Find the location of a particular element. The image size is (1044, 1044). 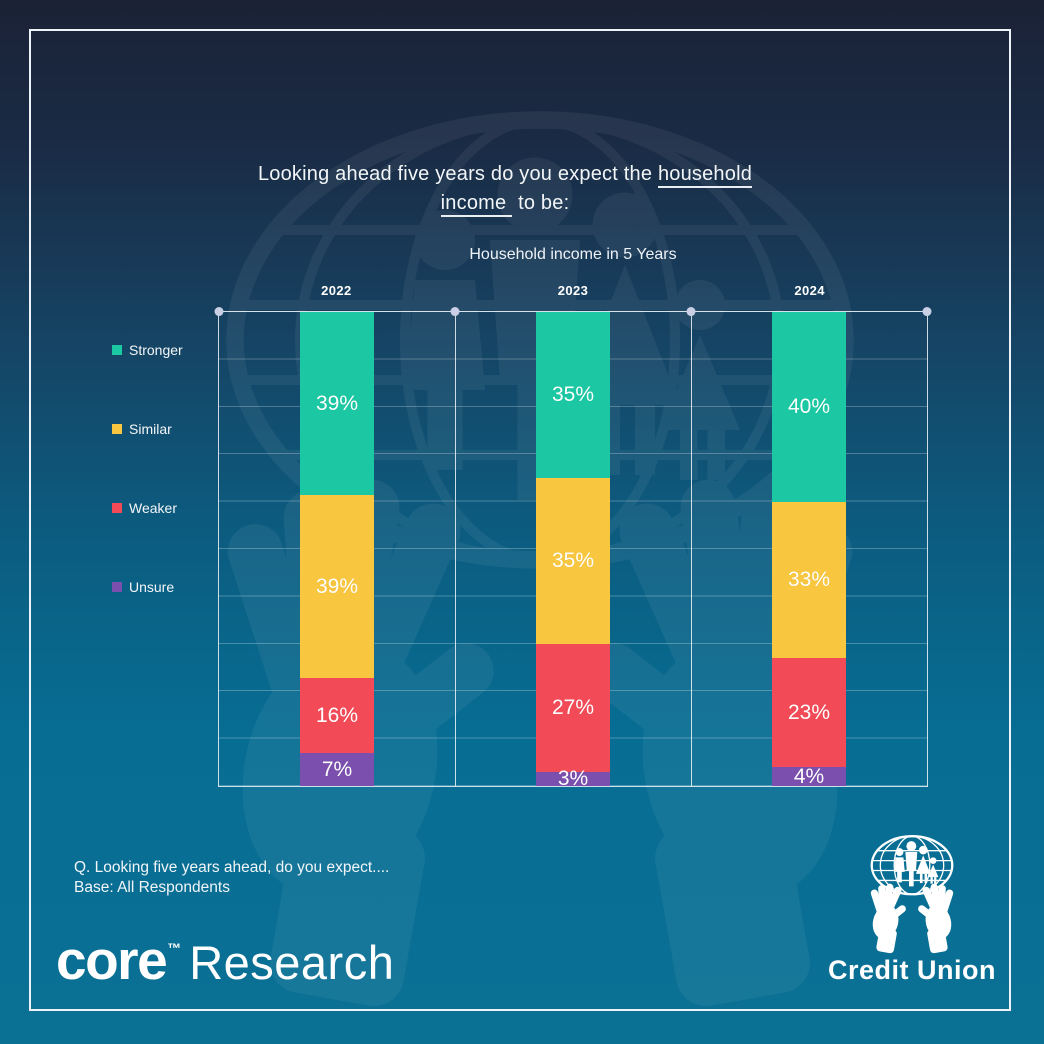

legend-swatch-unsure is located at coordinates (117, 587).